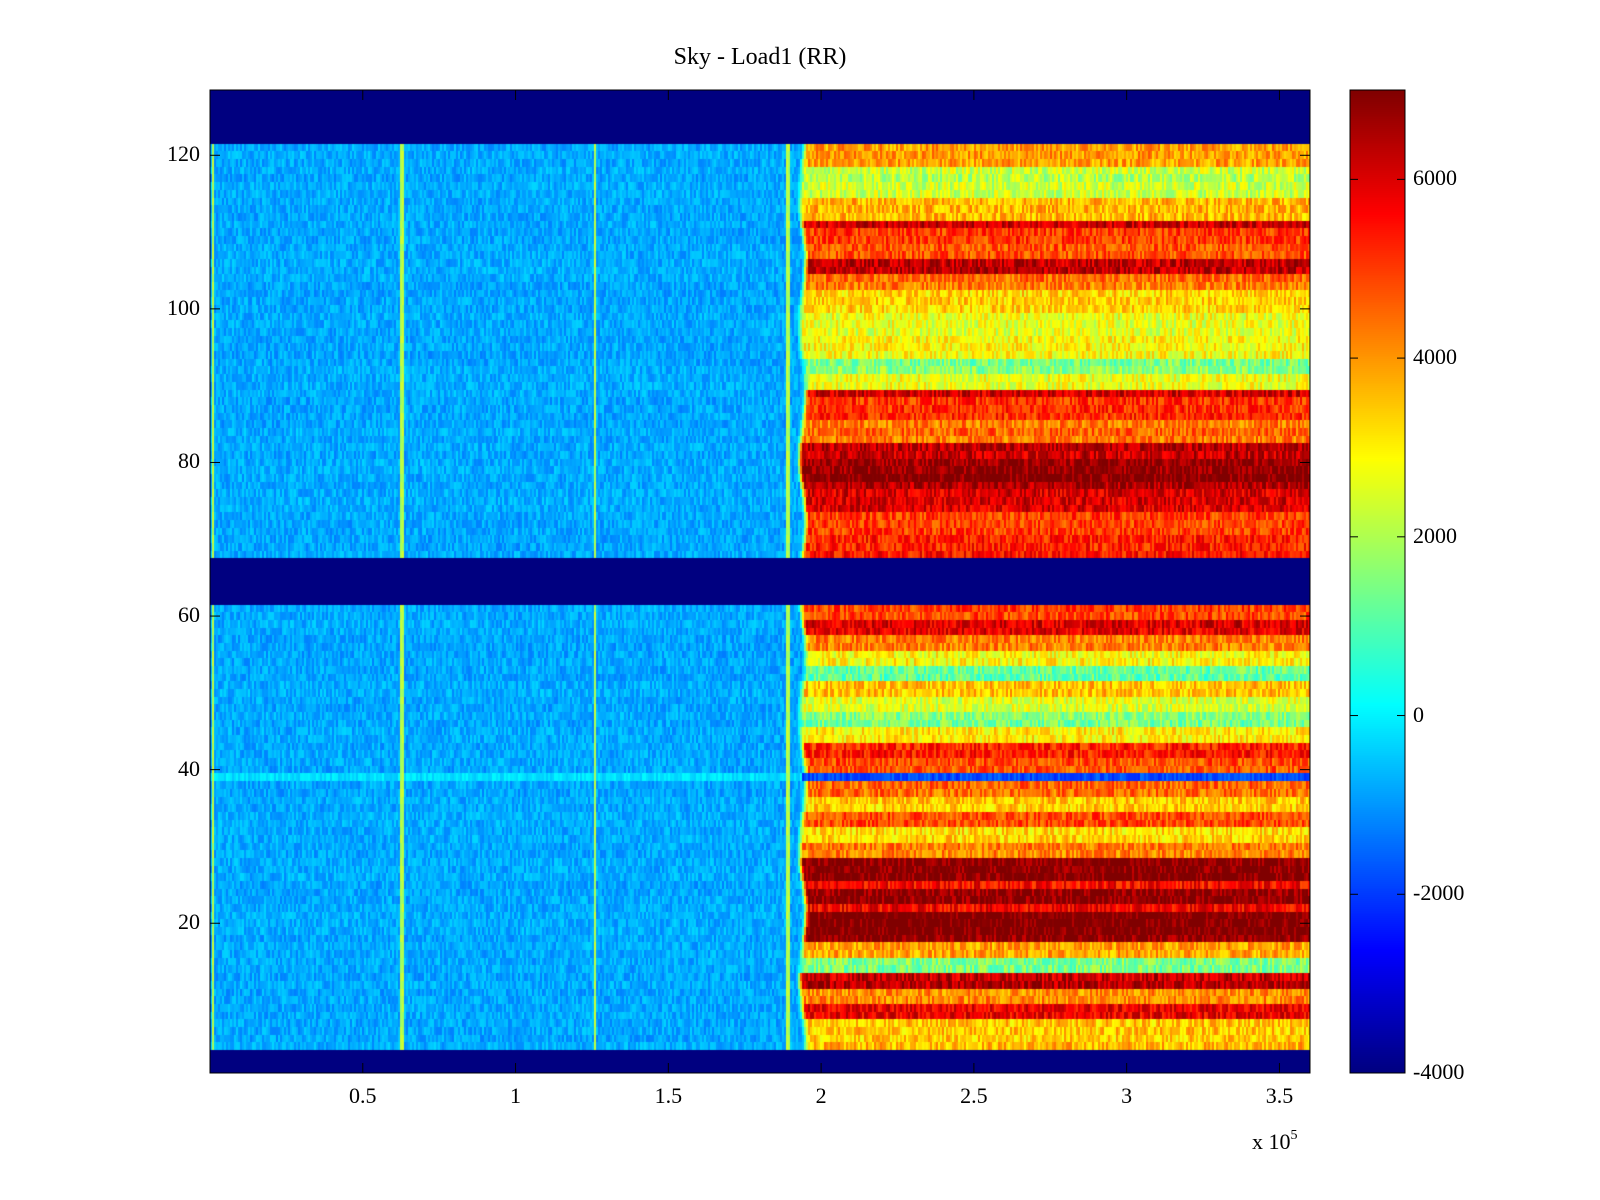 The width and height of the screenshot is (1600, 1200). What do you see at coordinates (189, 615) in the screenshot?
I see `y-tick-label: 60` at bounding box center [189, 615].